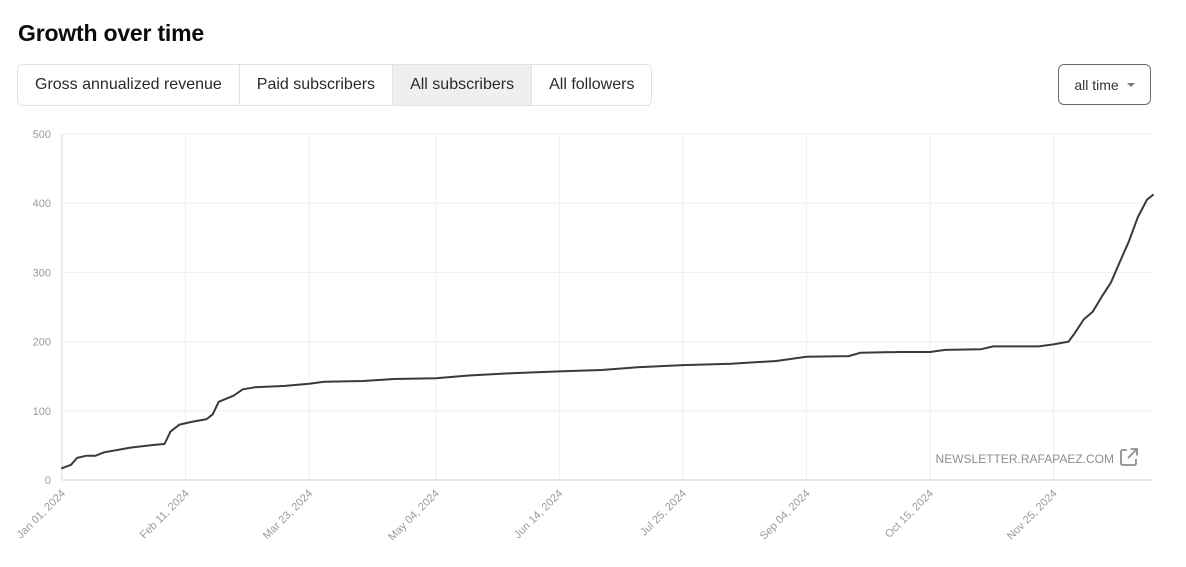 The image size is (1186, 567). Describe the element at coordinates (42, 308) in the screenshot. I see `y-axis-labels: 0 100 200 300 400 500` at that location.